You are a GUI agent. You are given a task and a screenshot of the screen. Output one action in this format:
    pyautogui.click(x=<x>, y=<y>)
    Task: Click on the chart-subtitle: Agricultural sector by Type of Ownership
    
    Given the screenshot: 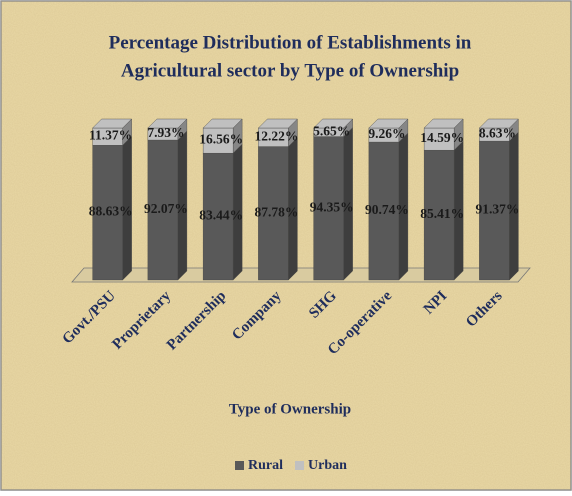 What is the action you would take?
    pyautogui.click(x=290, y=70)
    